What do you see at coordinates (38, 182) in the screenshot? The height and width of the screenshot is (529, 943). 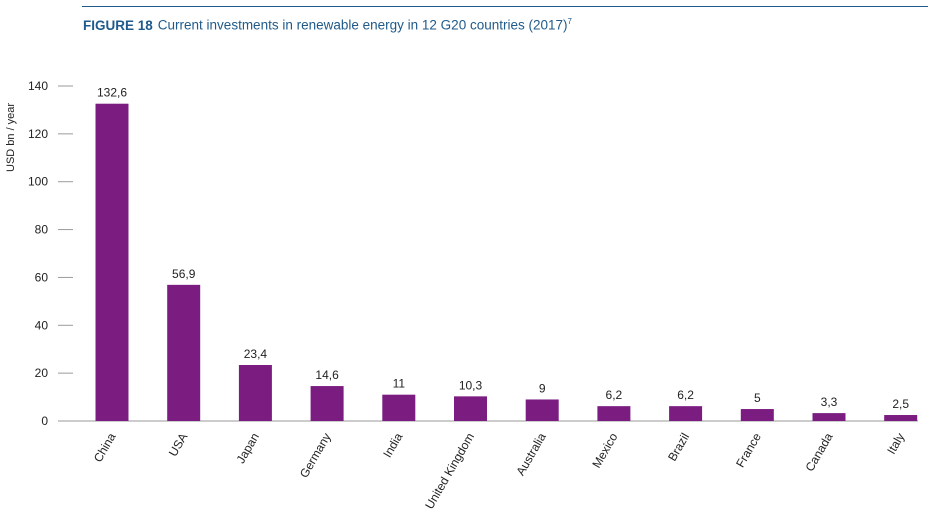 I see `y-tick-label: 100` at bounding box center [38, 182].